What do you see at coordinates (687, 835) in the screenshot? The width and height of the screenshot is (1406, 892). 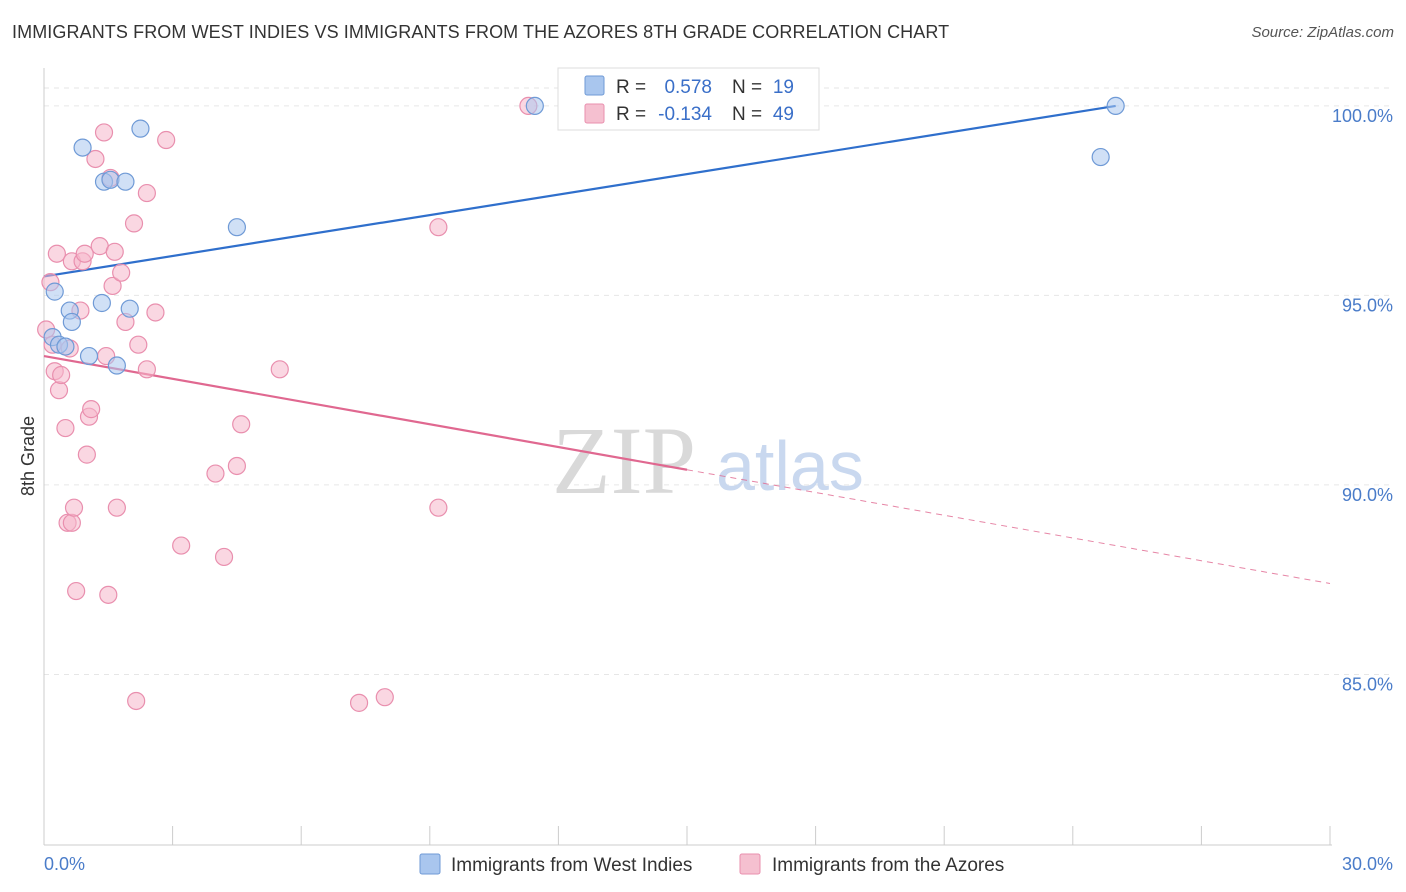 I see `x-ticks` at bounding box center [687, 835].